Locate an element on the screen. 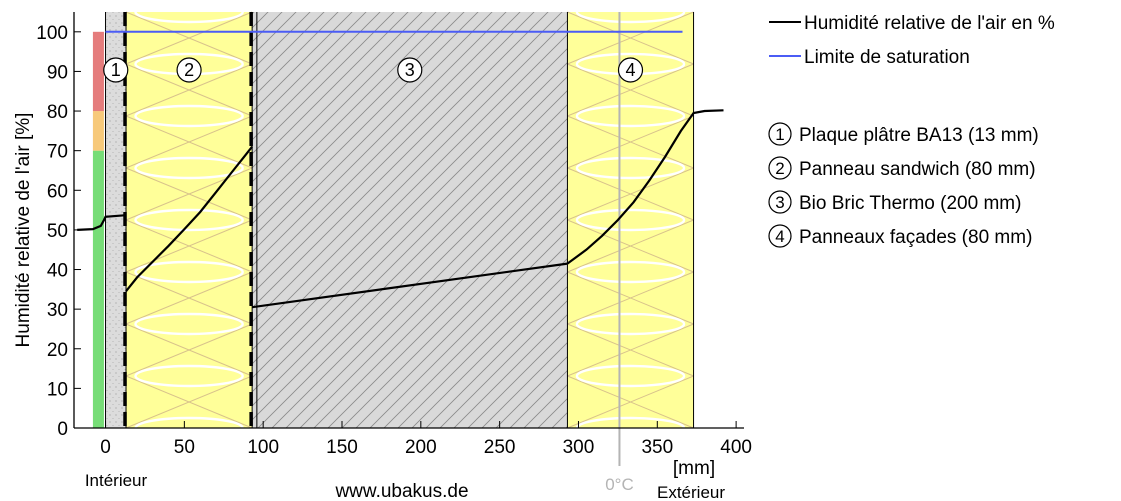 The height and width of the screenshot is (501, 1121). legend-entry-label: Humidité relative de l'air en % is located at coordinates (929, 23).